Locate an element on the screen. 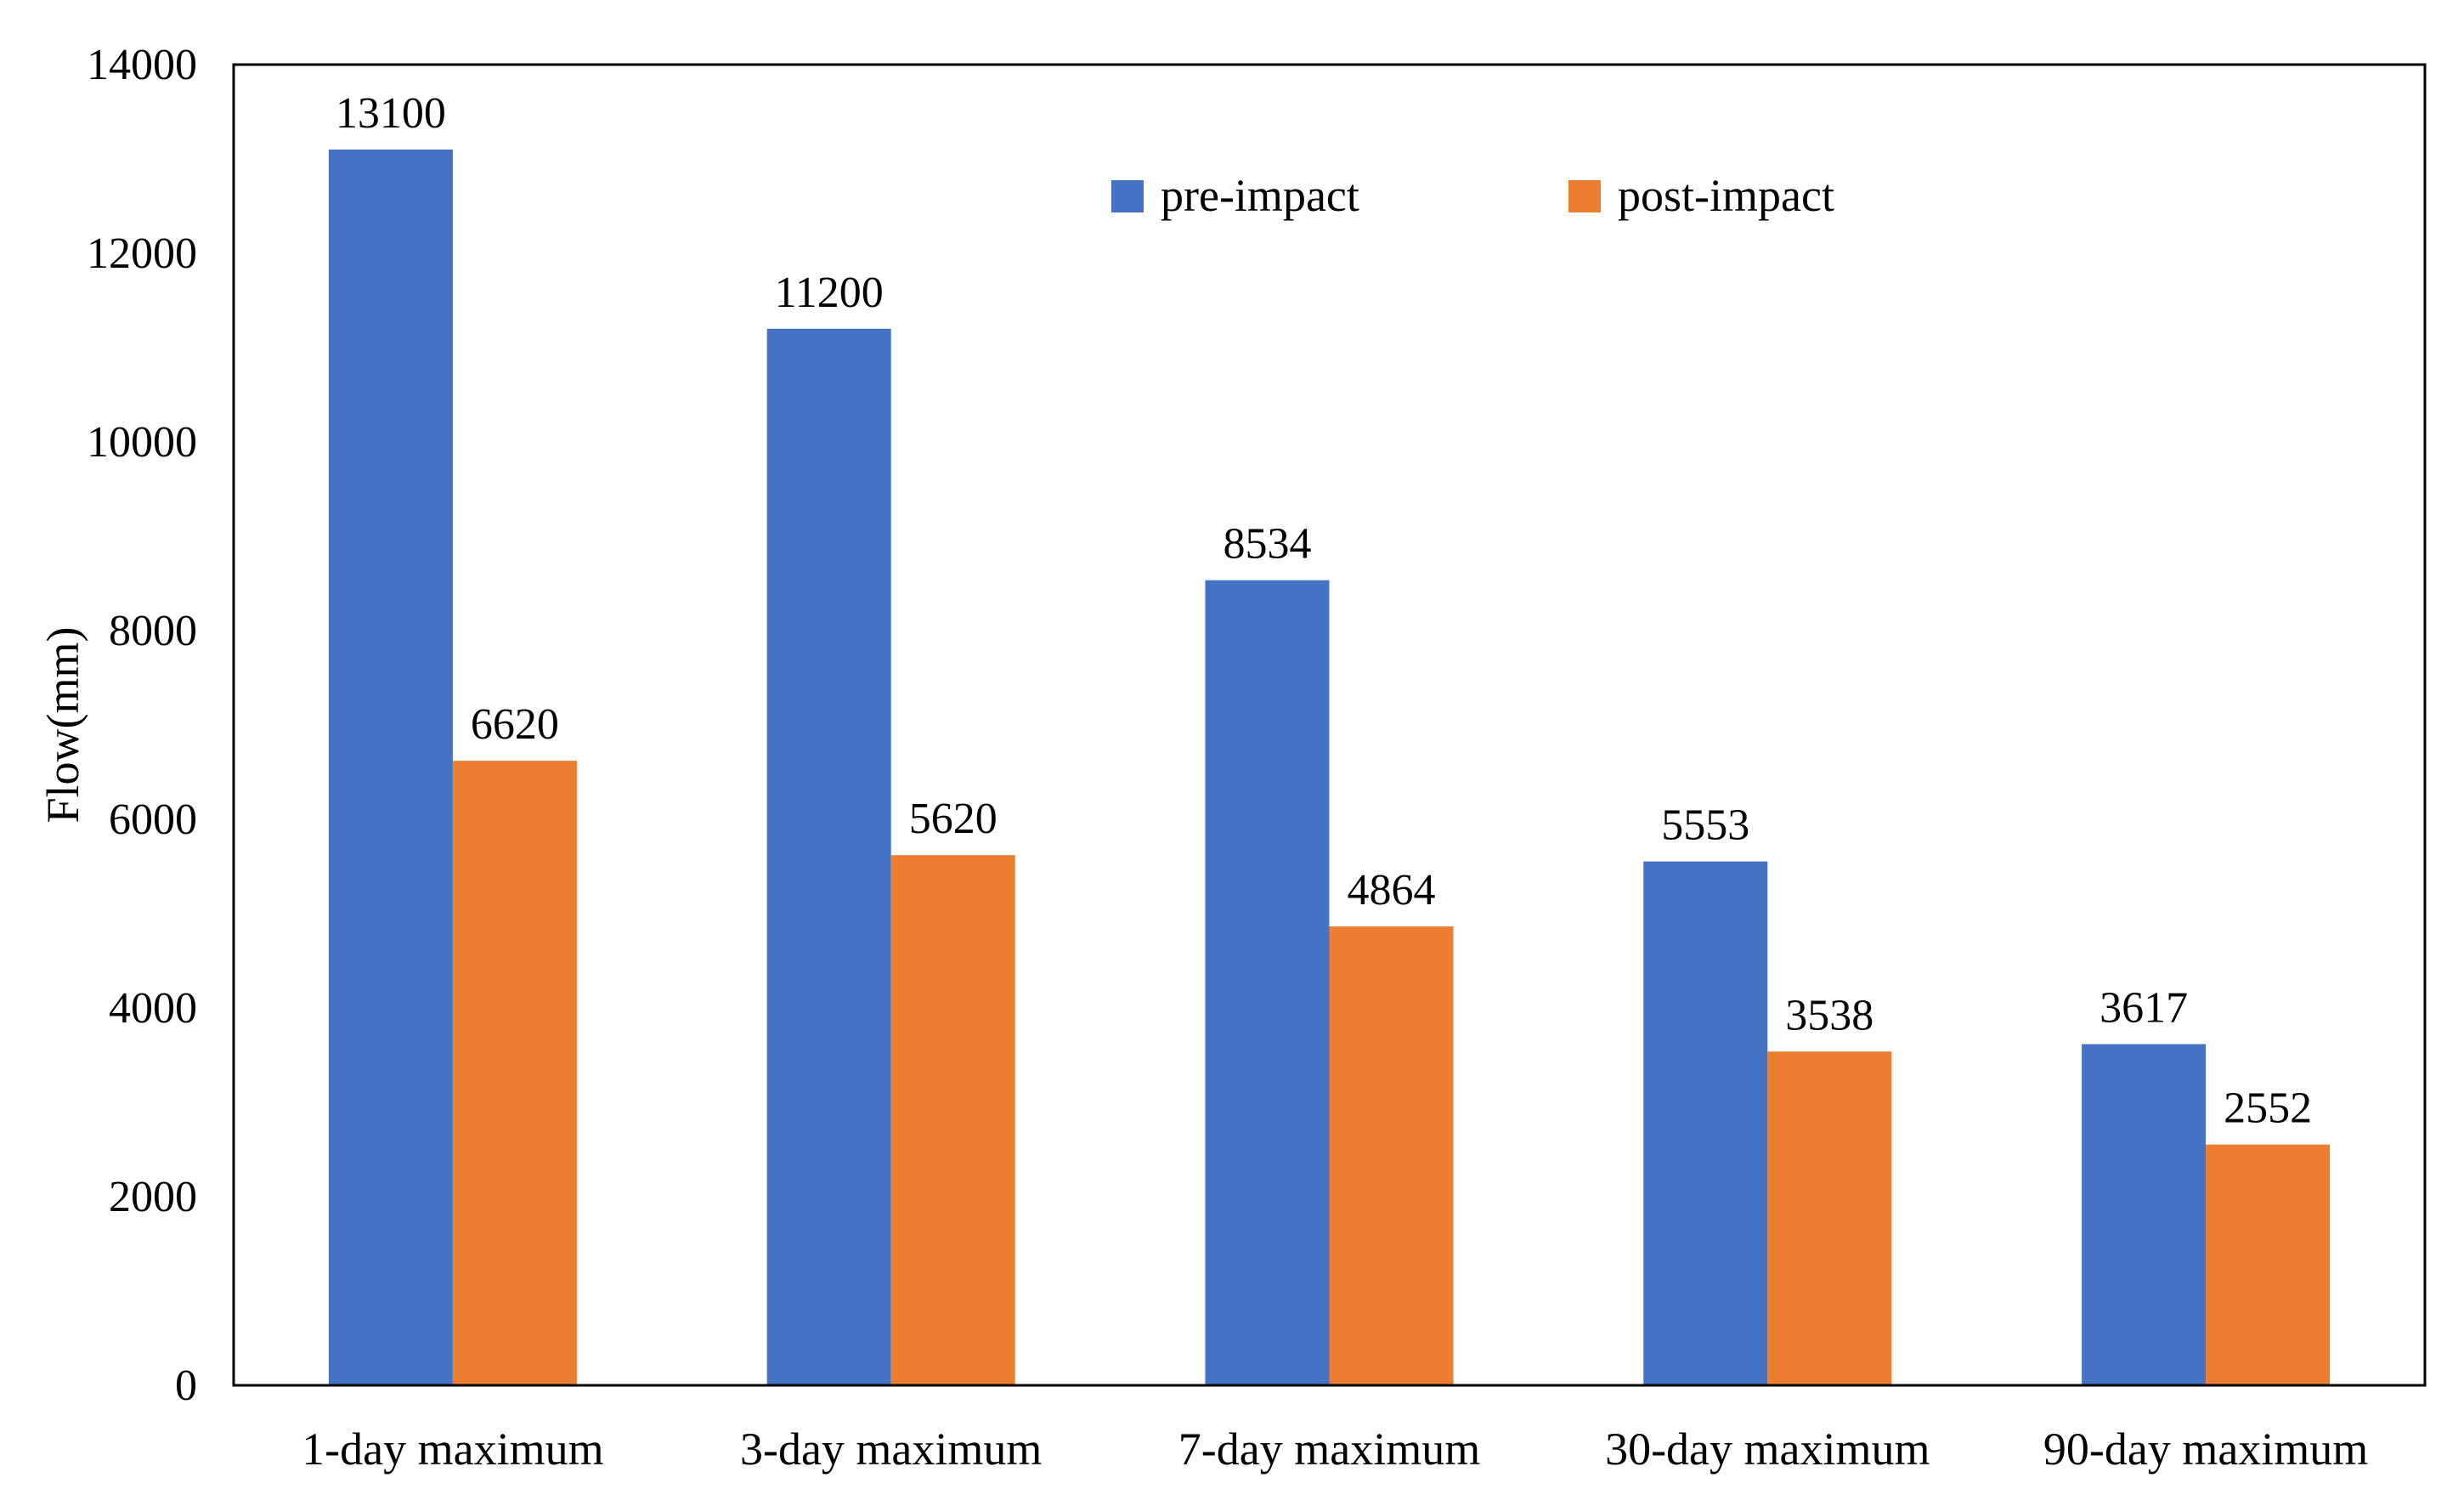 This screenshot has height=1506, width=2464. x-tick-label: 3-day maximum is located at coordinates (891, 1449).